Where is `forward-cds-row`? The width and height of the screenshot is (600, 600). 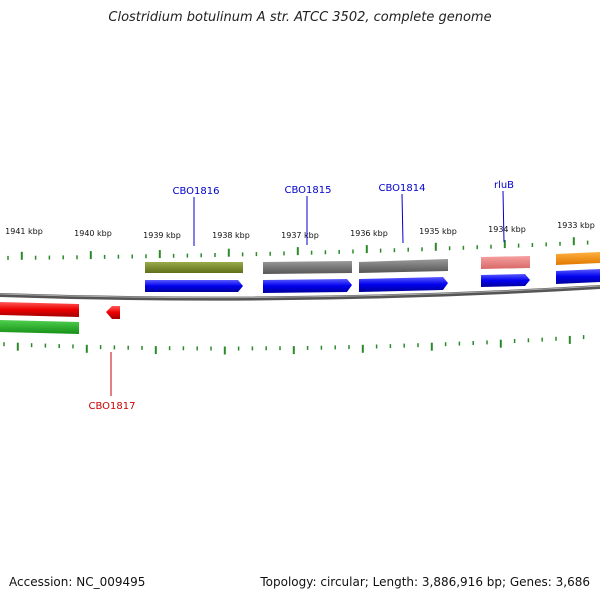 forward-cds-row is located at coordinates (372, 281).